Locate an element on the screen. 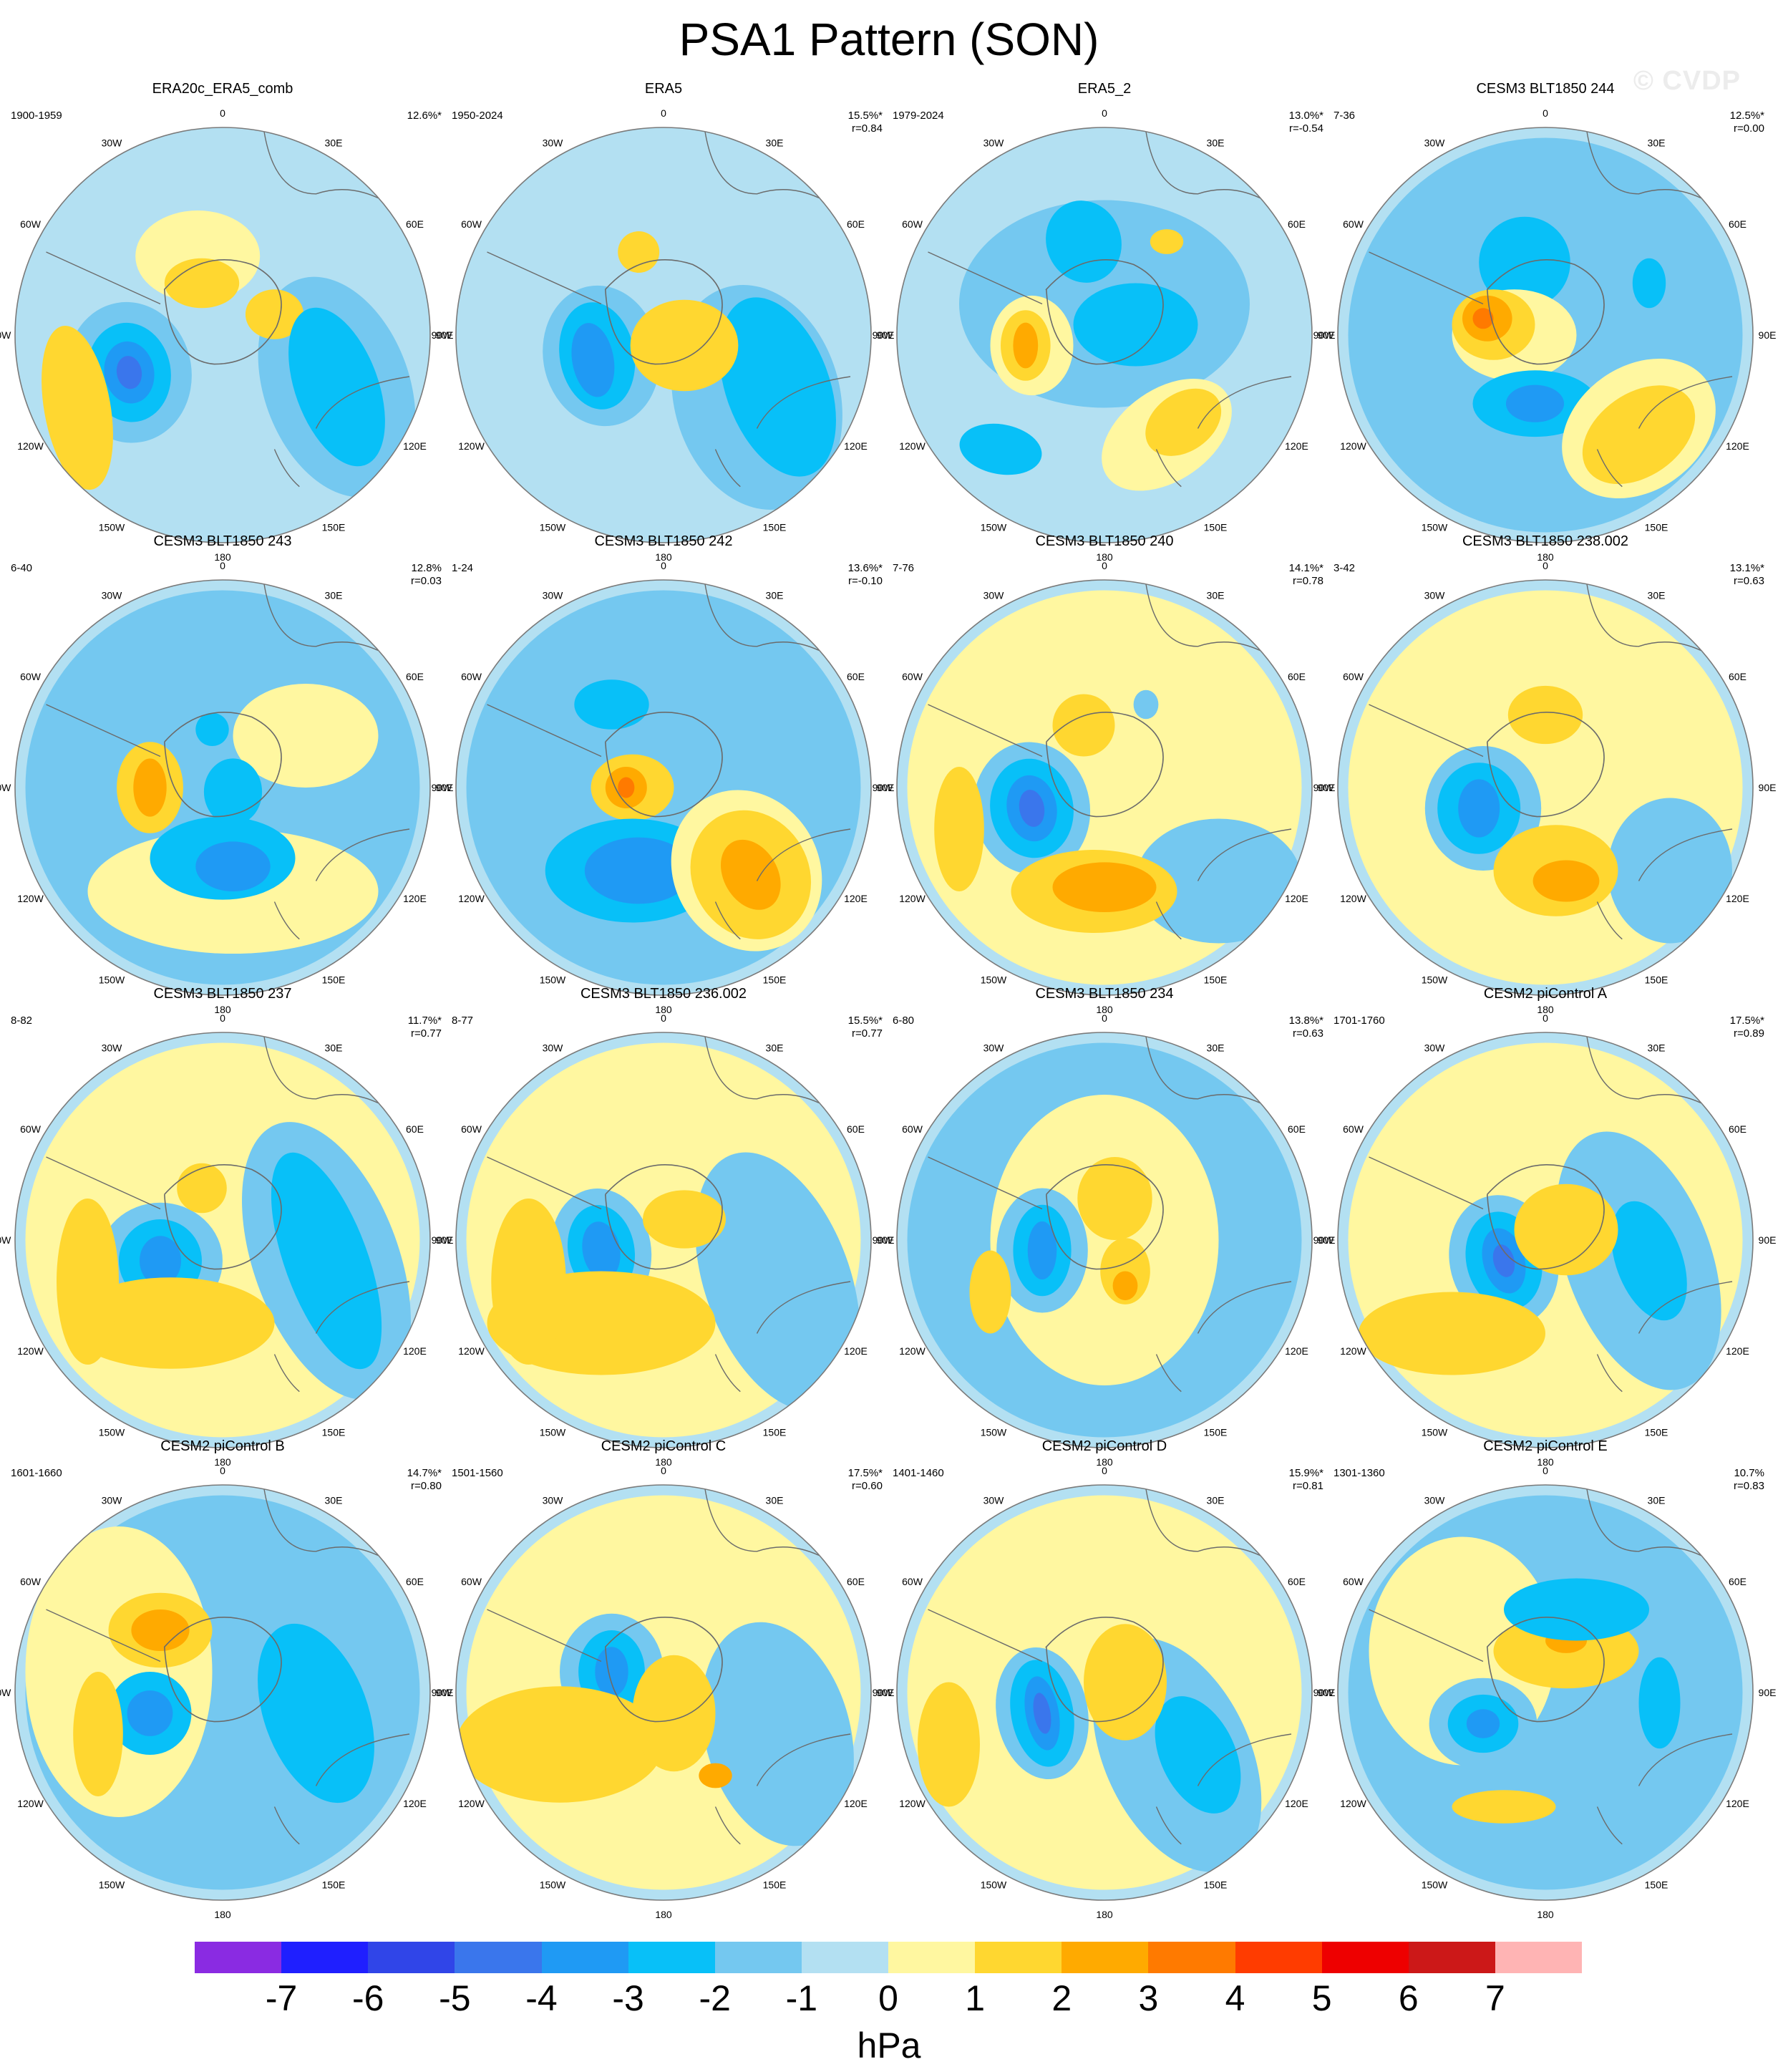  panel-pattern-correlation: r=-0.54 is located at coordinates (1306, 128).